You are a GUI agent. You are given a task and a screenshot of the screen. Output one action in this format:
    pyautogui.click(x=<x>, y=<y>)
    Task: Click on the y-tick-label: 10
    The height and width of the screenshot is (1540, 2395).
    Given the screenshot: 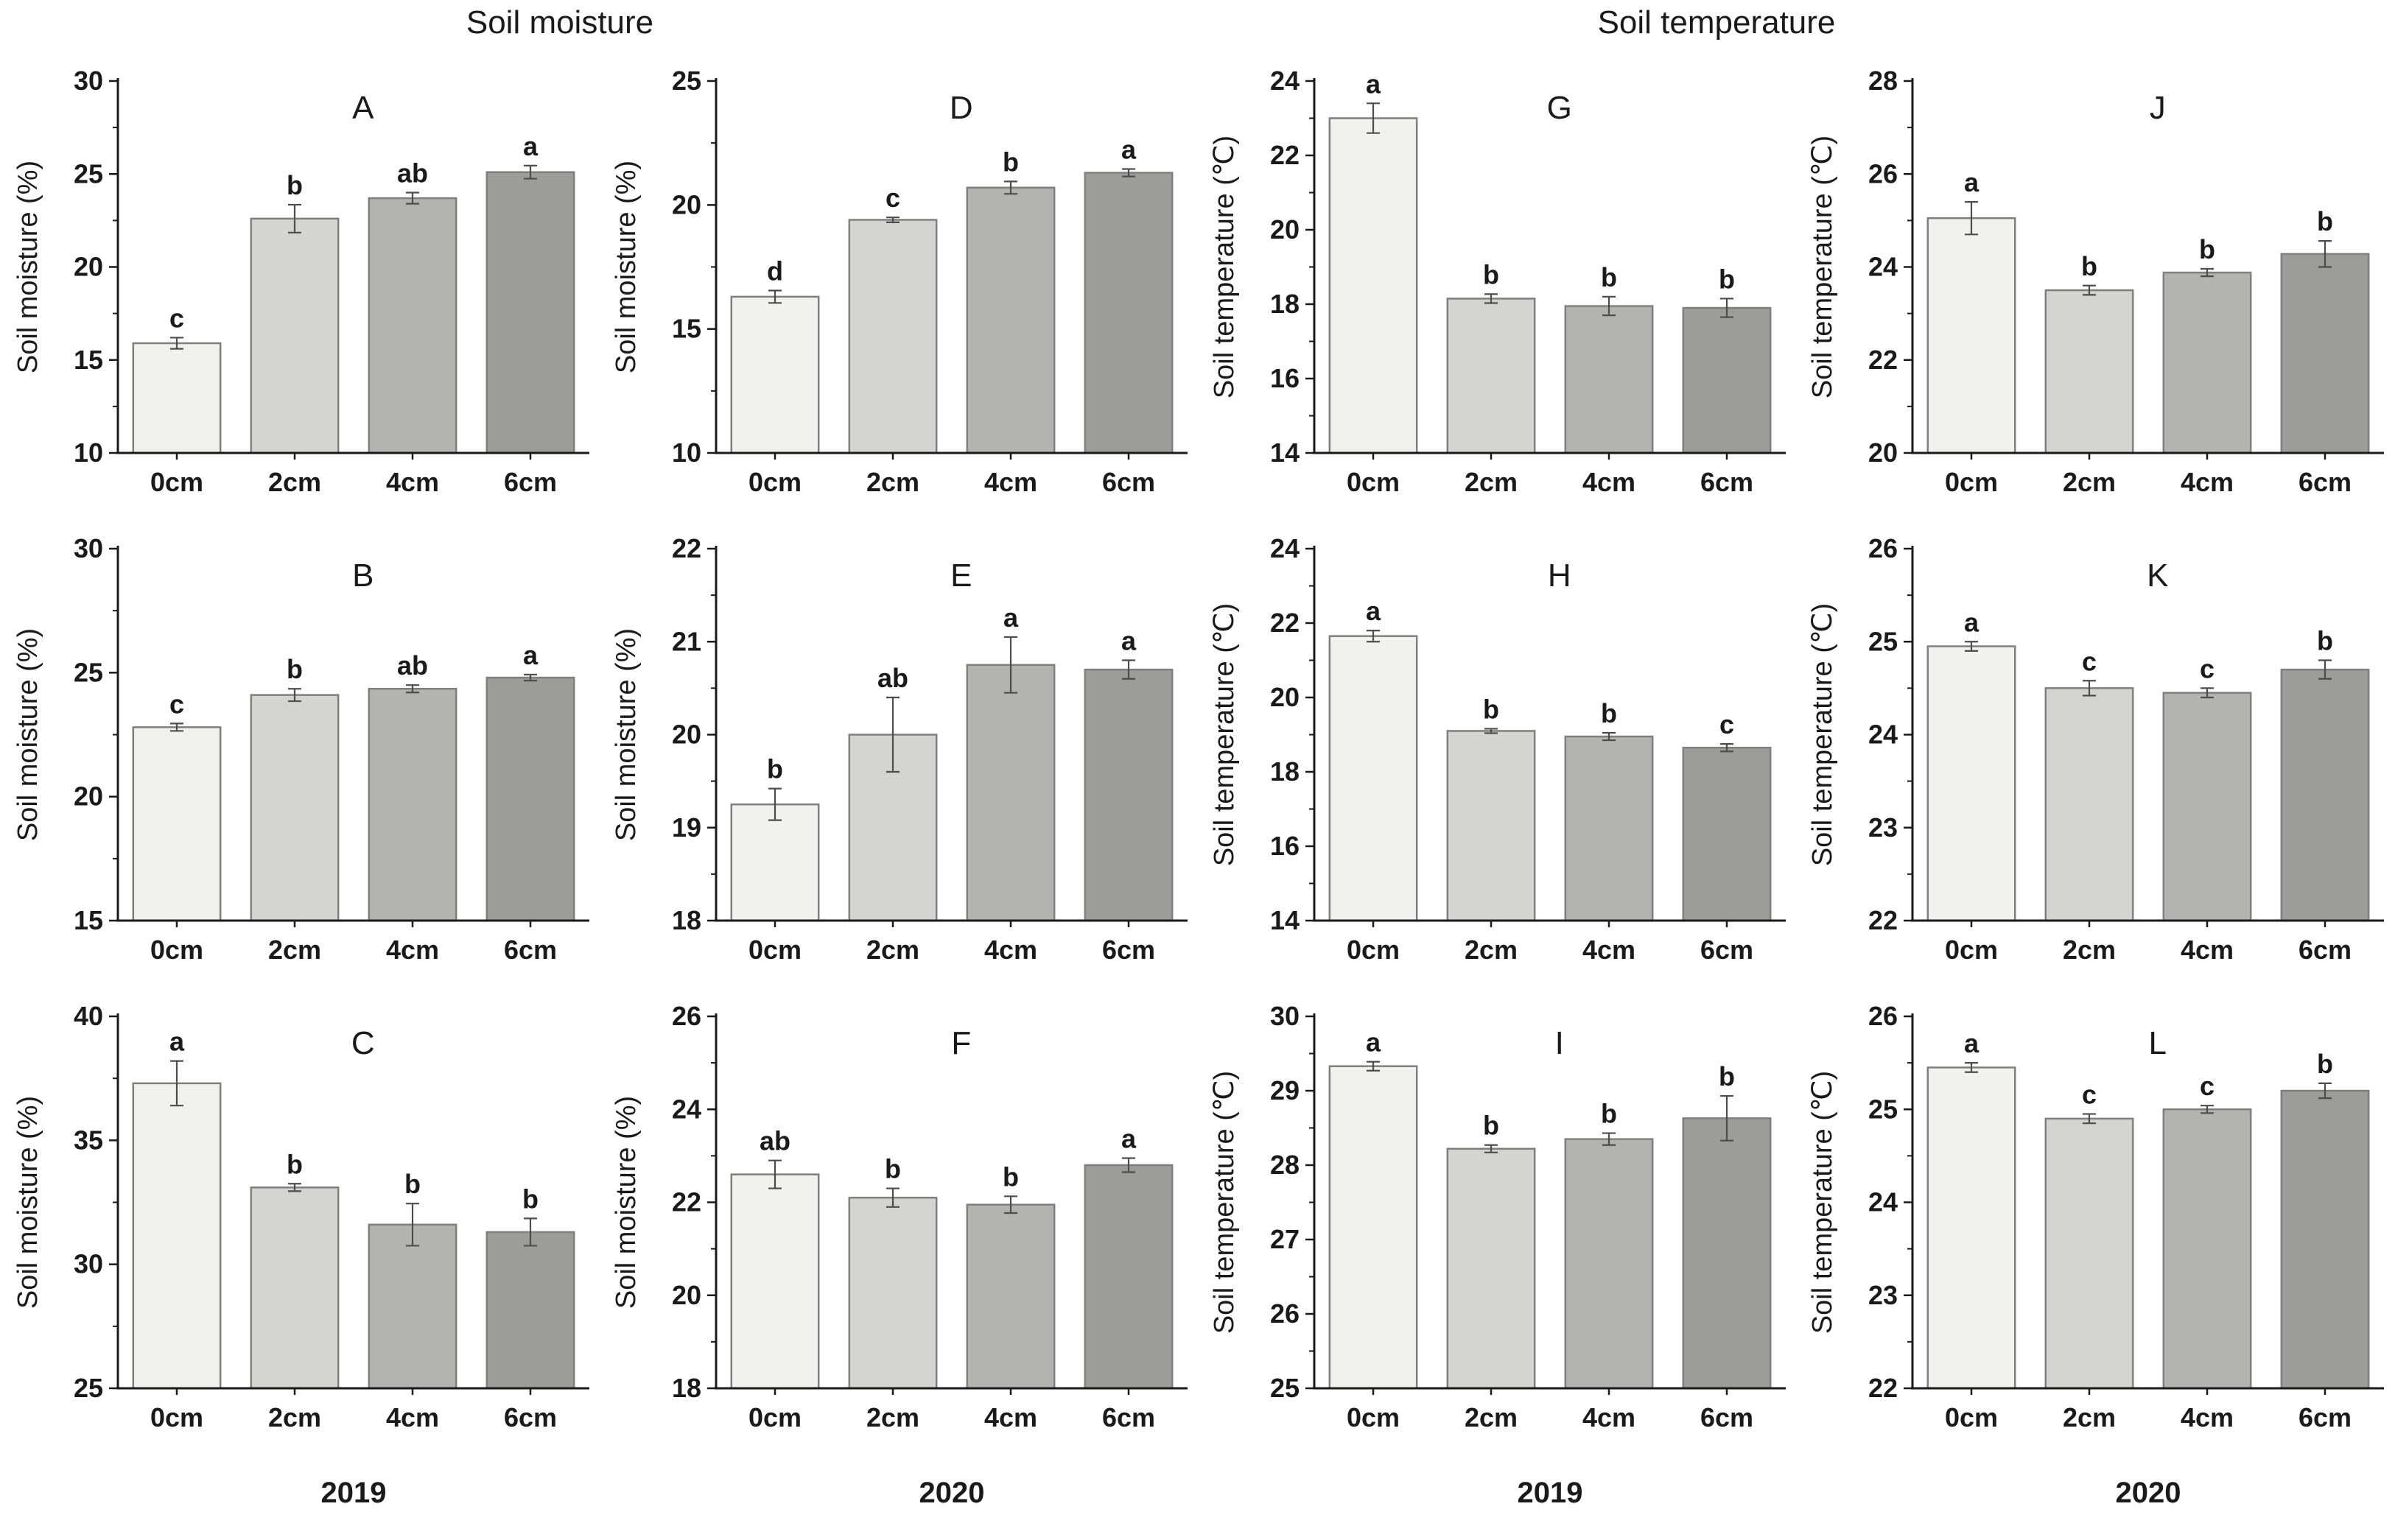 What is the action you would take?
    pyautogui.click(x=686, y=452)
    